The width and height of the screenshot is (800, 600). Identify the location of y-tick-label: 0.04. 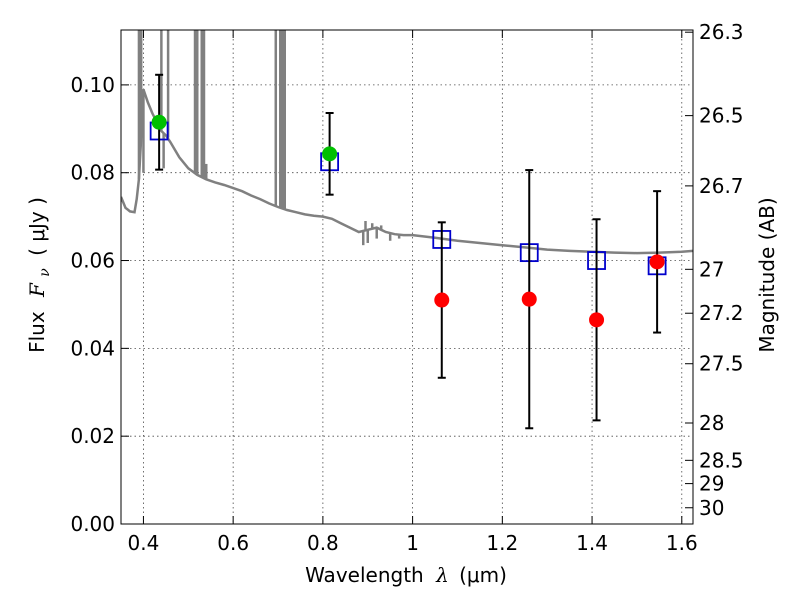
(92, 348).